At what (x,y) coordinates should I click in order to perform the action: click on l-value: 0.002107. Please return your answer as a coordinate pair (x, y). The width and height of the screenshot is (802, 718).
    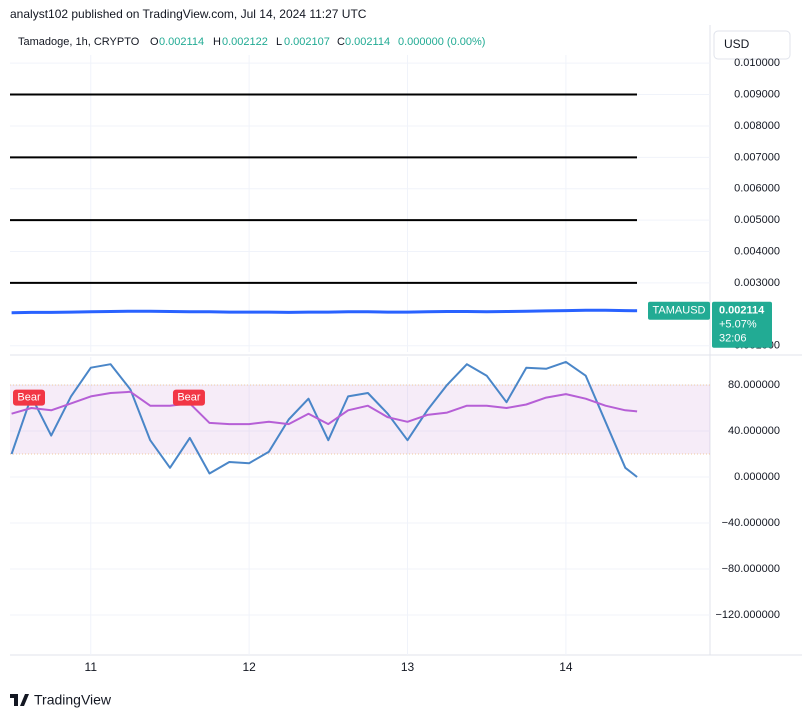
    Looking at the image, I should click on (307, 42).